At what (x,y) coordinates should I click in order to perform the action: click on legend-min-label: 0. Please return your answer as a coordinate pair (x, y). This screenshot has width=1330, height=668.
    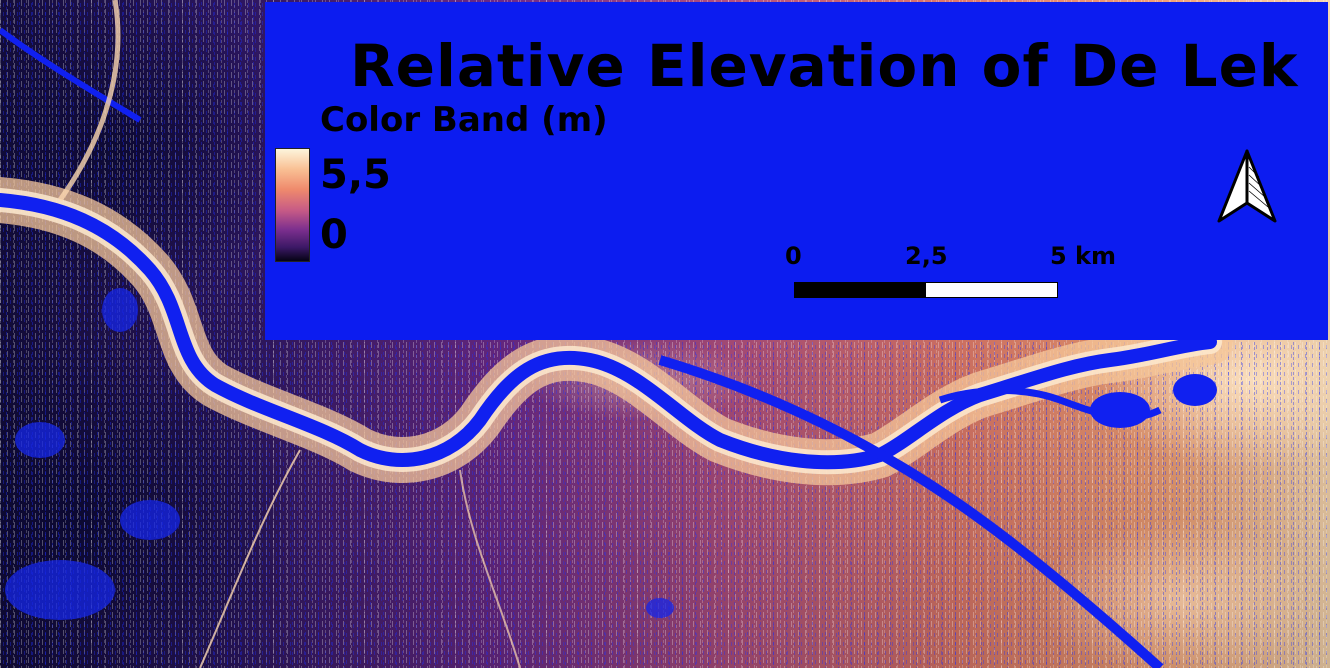
    Looking at the image, I should click on (334, 235).